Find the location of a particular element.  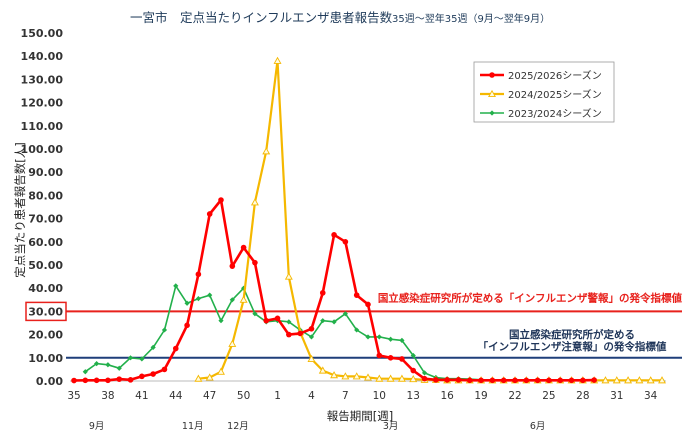

warning-threshold-label: 「インフルエンザ注意報」の発令指標値 is located at coordinates (572, 346).